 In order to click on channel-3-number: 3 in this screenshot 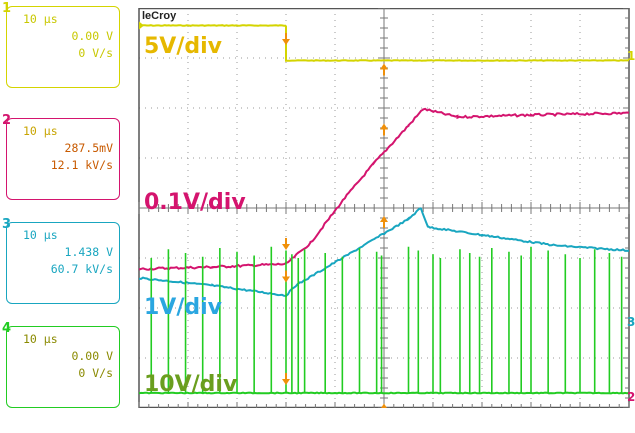, I will do `click(7, 224)`.